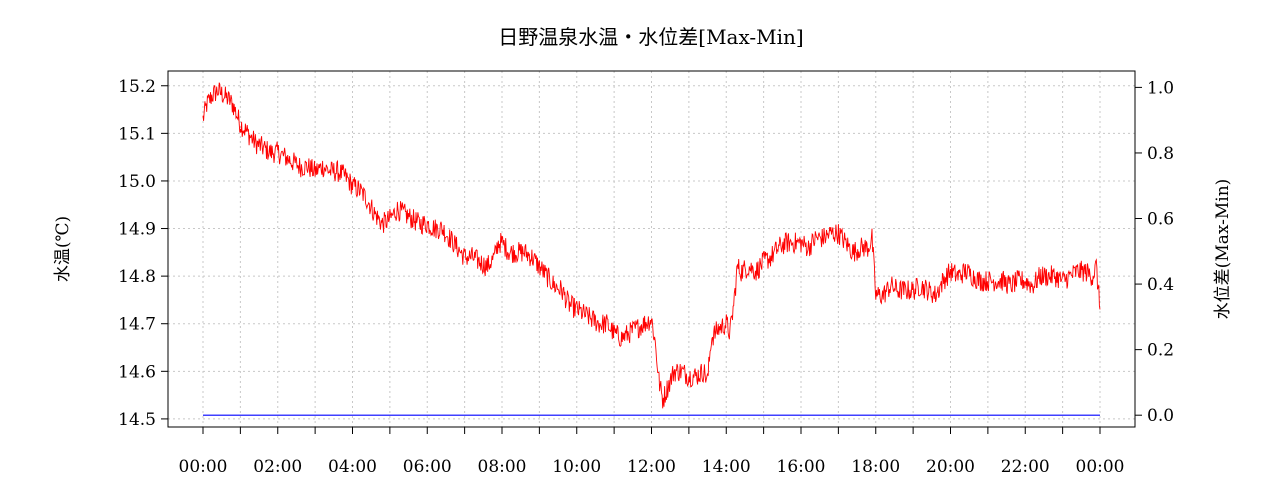 The width and height of the screenshot is (1280, 500). Describe the element at coordinates (137, 277) in the screenshot. I see `y-tick-label: 14.8` at that location.